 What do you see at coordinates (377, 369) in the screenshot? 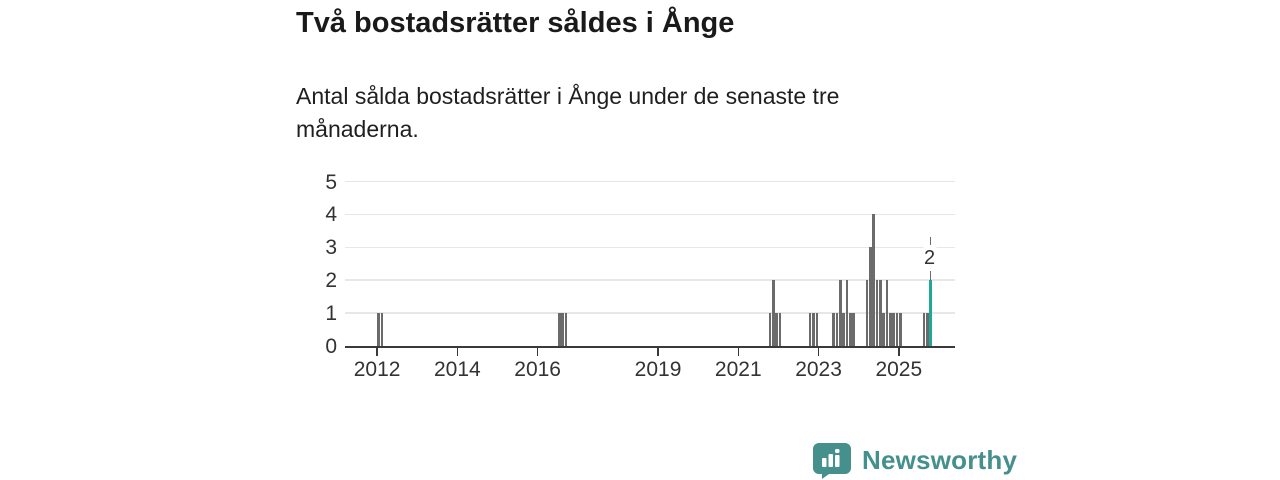
I see `x-axis-label: 2012` at bounding box center [377, 369].